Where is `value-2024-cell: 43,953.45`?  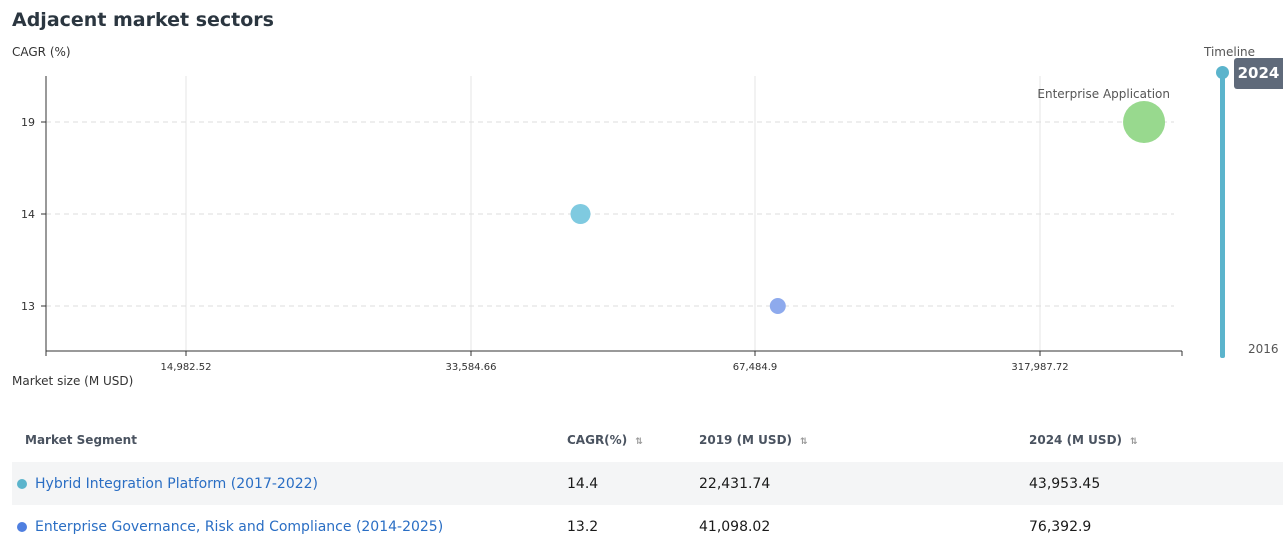
value-2024-cell: 43,953.45 is located at coordinates (1156, 483).